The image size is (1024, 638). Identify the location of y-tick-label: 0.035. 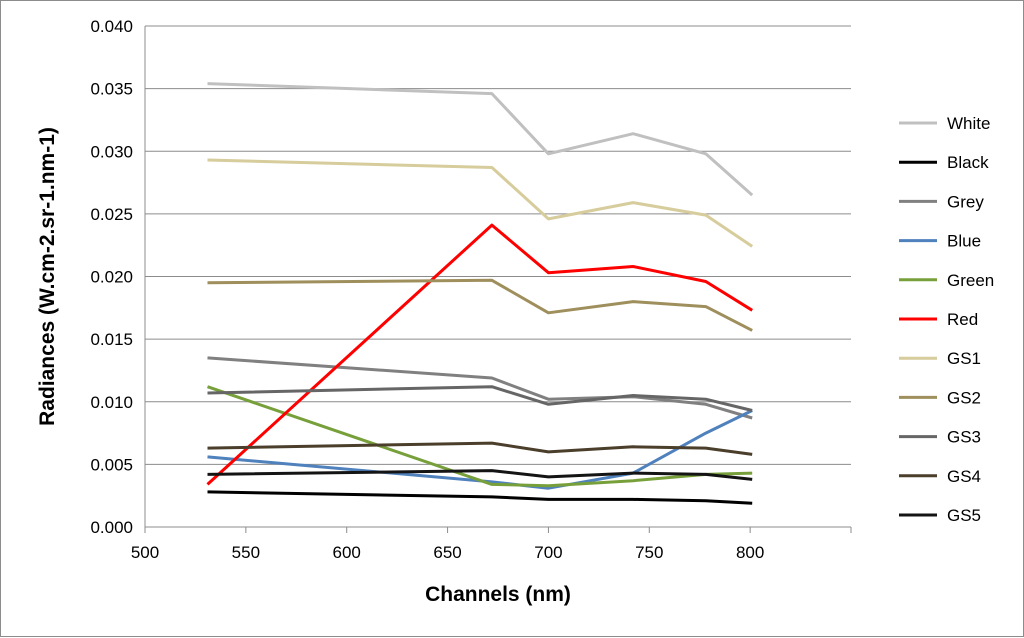
(111, 89).